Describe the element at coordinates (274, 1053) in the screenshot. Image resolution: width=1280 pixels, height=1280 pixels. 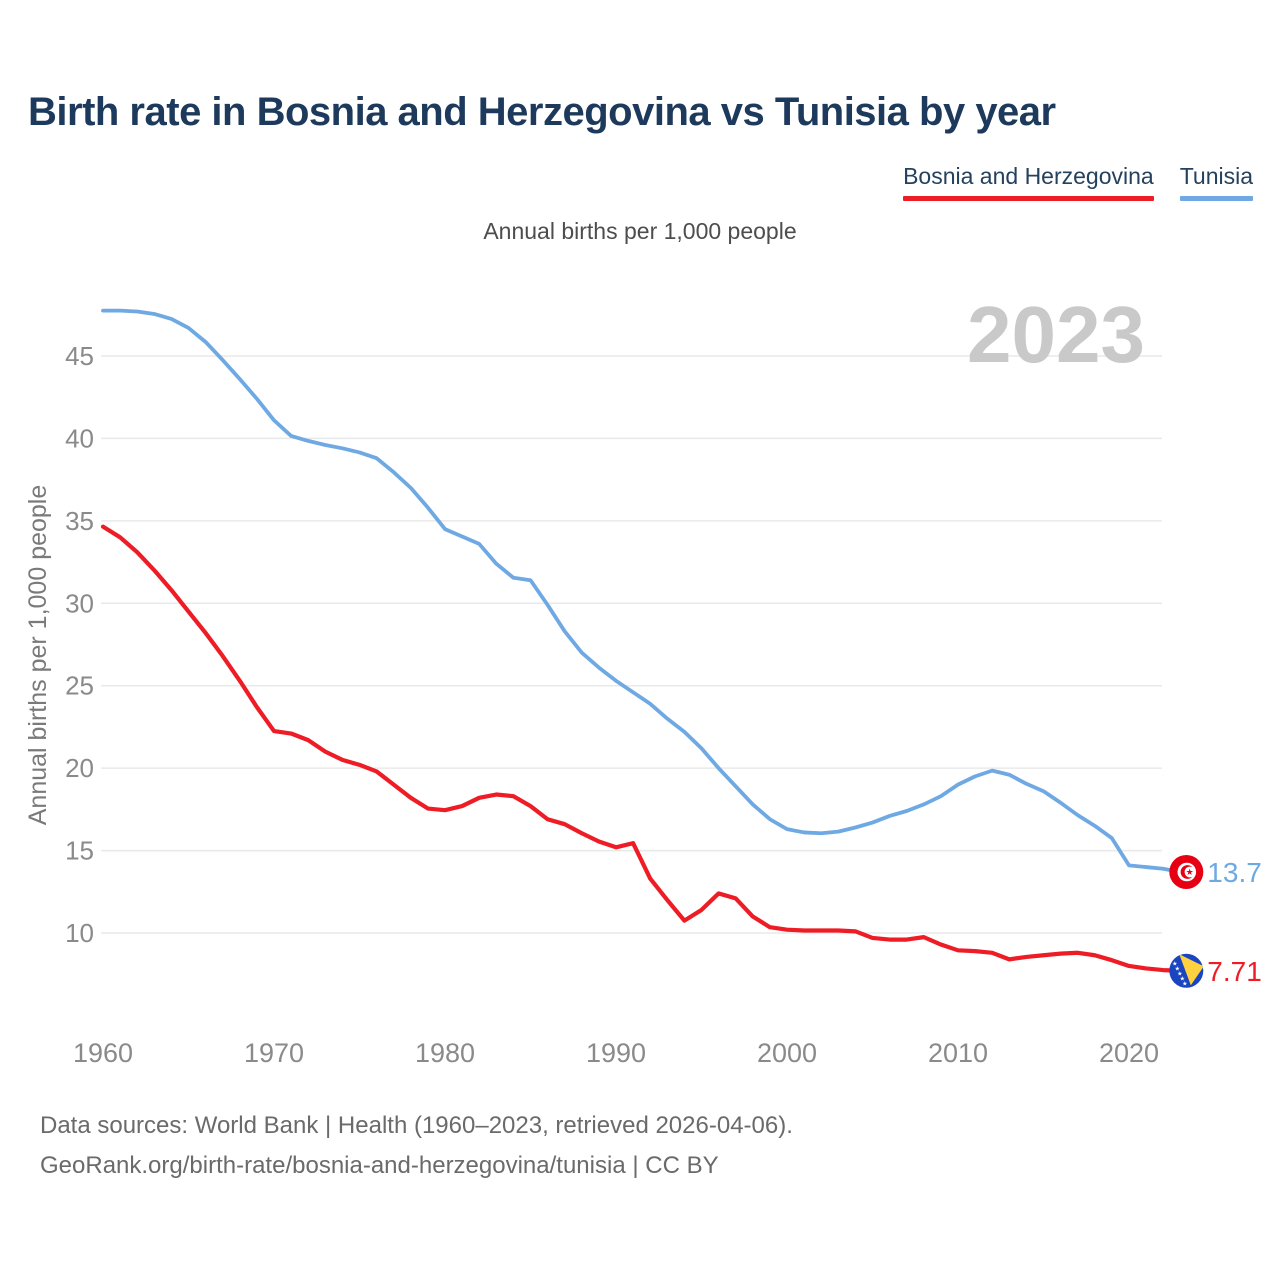
I see `x-tick-label: 1970` at that location.